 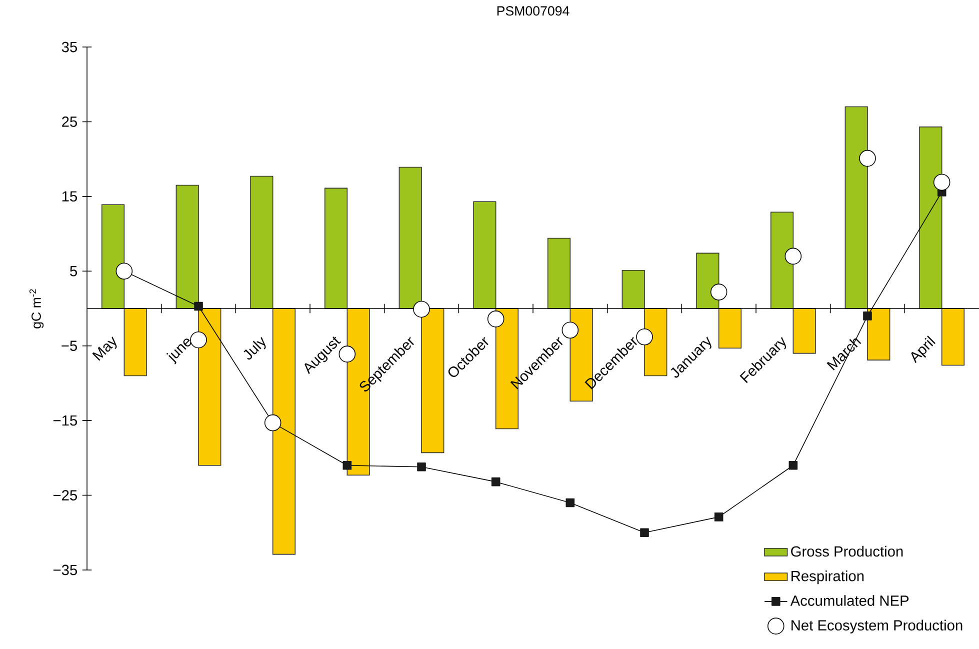 What do you see at coordinates (65, 420) in the screenshot?
I see `y-tick-label: −15` at bounding box center [65, 420].